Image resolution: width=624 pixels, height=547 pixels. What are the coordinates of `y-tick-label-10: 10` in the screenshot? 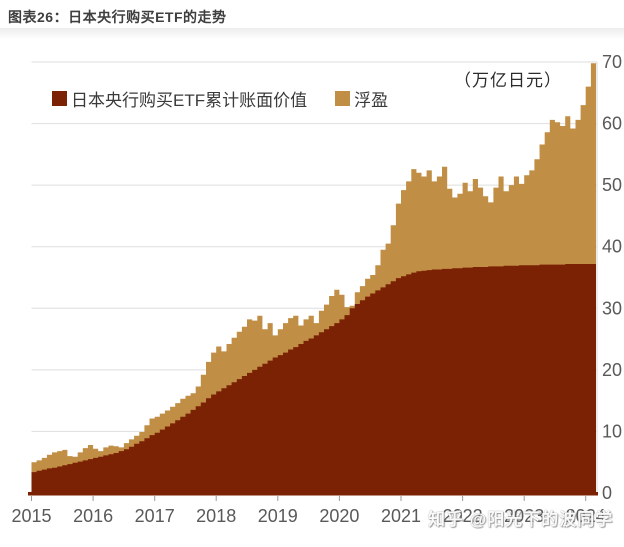 It's located at (612, 431).